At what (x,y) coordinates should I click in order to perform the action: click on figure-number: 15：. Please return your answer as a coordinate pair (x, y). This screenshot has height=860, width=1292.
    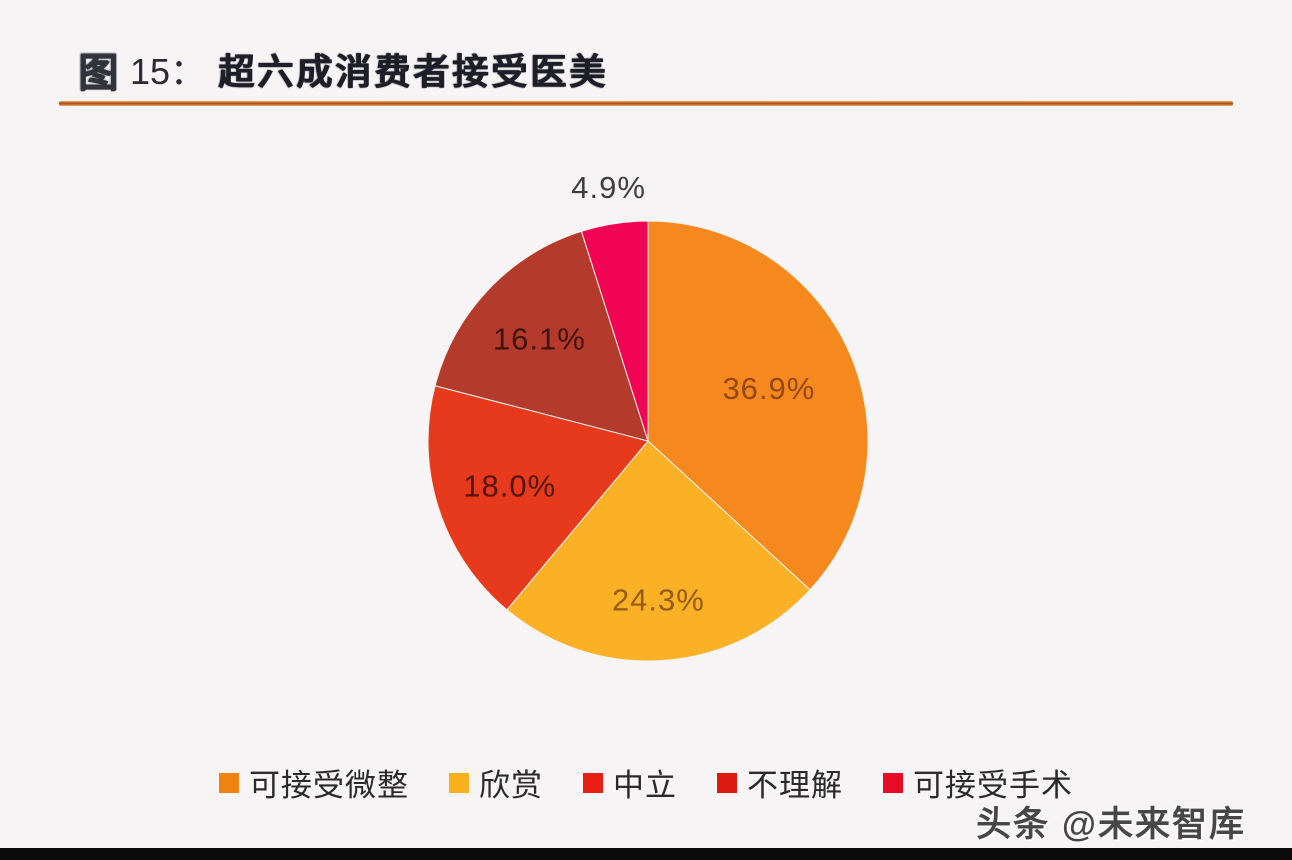
    Looking at the image, I should click on (168, 71).